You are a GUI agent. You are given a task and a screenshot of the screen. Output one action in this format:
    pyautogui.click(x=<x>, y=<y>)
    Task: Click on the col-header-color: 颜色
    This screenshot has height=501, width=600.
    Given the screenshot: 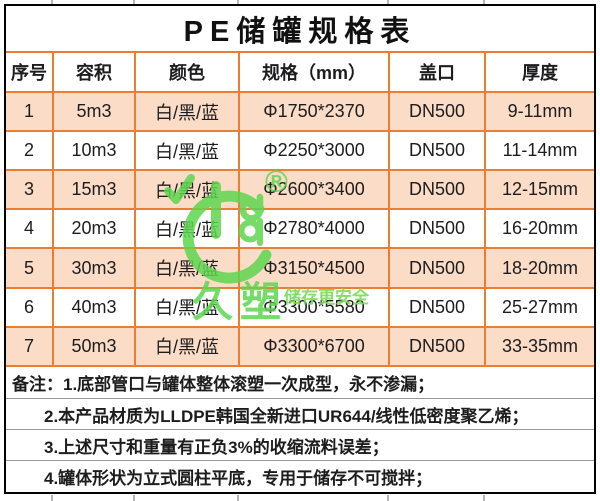 What is the action you would take?
    pyautogui.click(x=187, y=72)
    